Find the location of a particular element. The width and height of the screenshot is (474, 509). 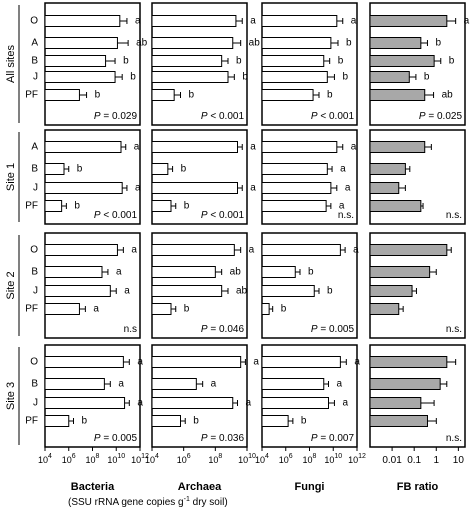

p-value-label: P < 0.001 is located at coordinates (223, 116).